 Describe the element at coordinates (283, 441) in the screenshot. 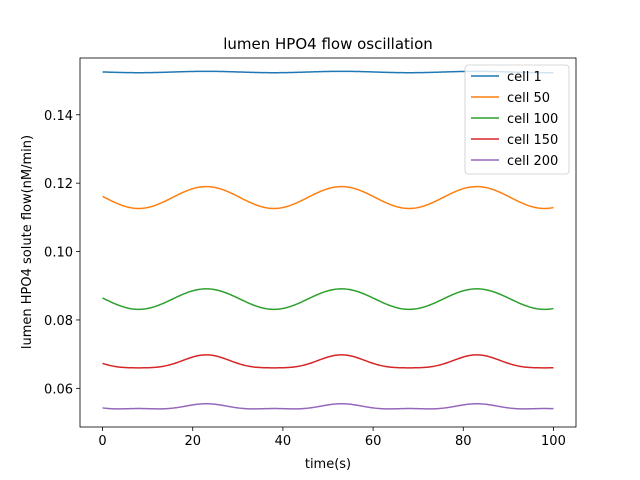

I see `x-tick-label: 40` at that location.